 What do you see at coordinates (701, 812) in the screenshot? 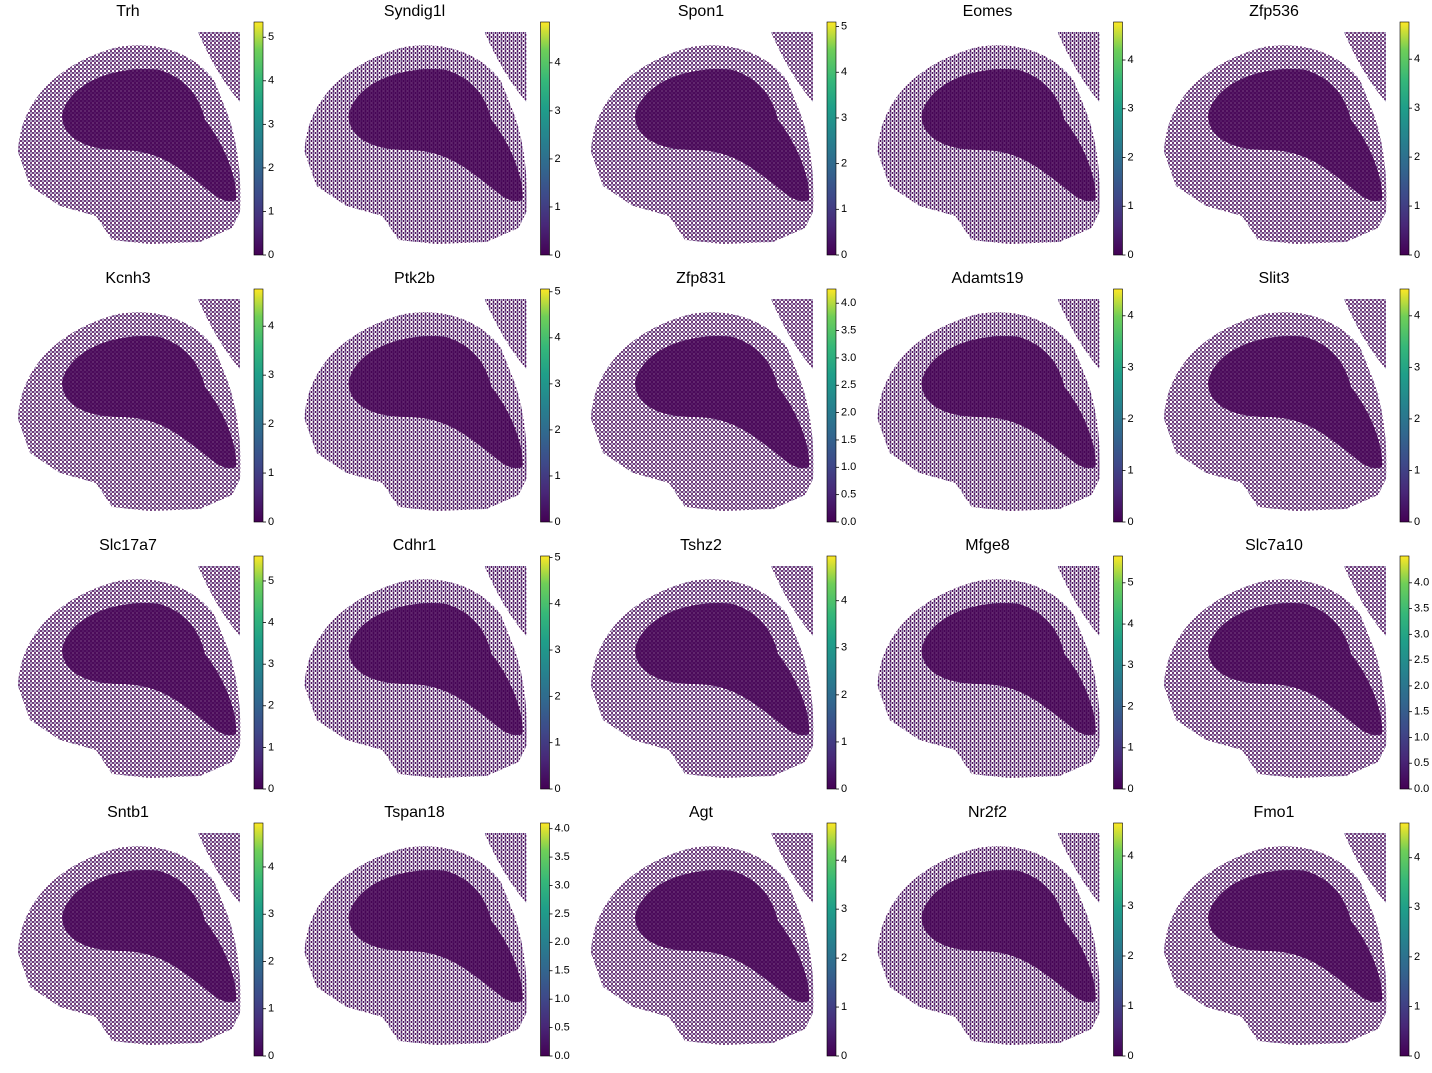
I see `panel-title: Agt` at bounding box center [701, 812].